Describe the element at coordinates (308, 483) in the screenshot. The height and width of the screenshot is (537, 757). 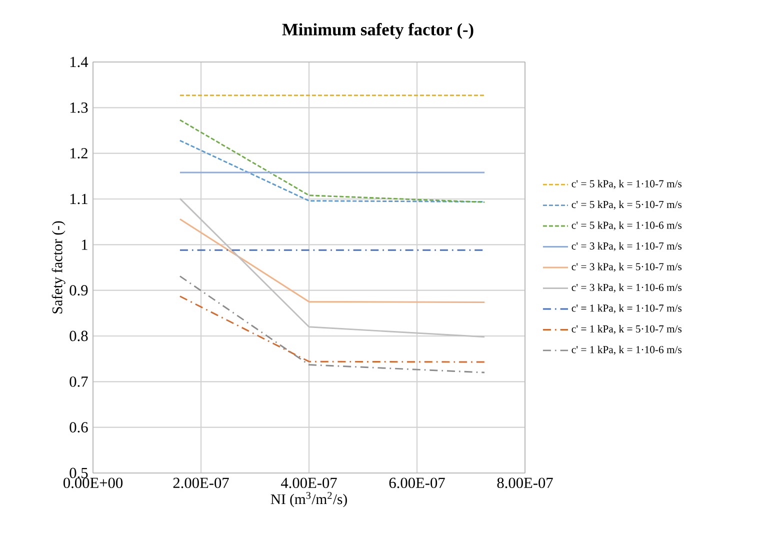
I see `x-tick-label: 4.00E-07` at that location.